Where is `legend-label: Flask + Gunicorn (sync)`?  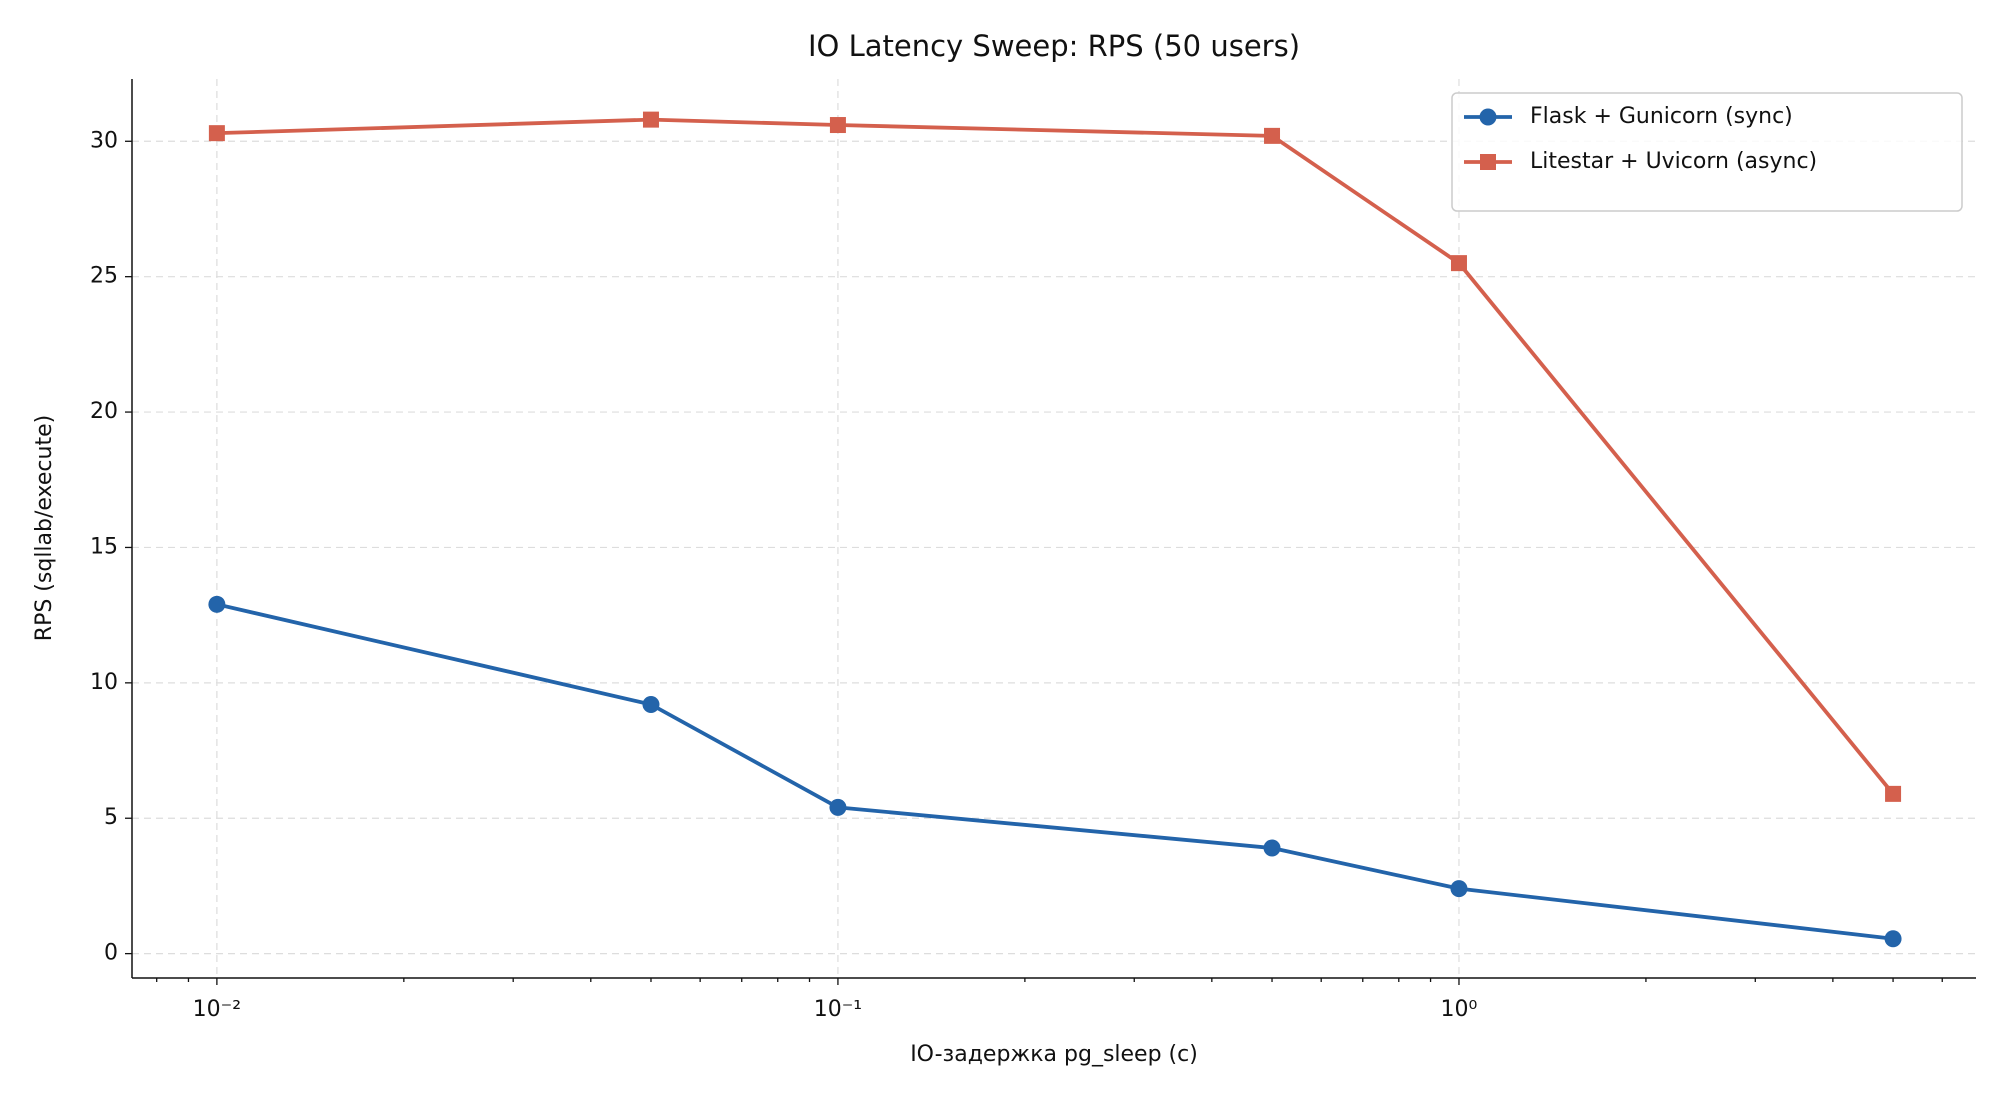
legend-label: Flask + Gunicorn (sync) is located at coordinates (1661, 116).